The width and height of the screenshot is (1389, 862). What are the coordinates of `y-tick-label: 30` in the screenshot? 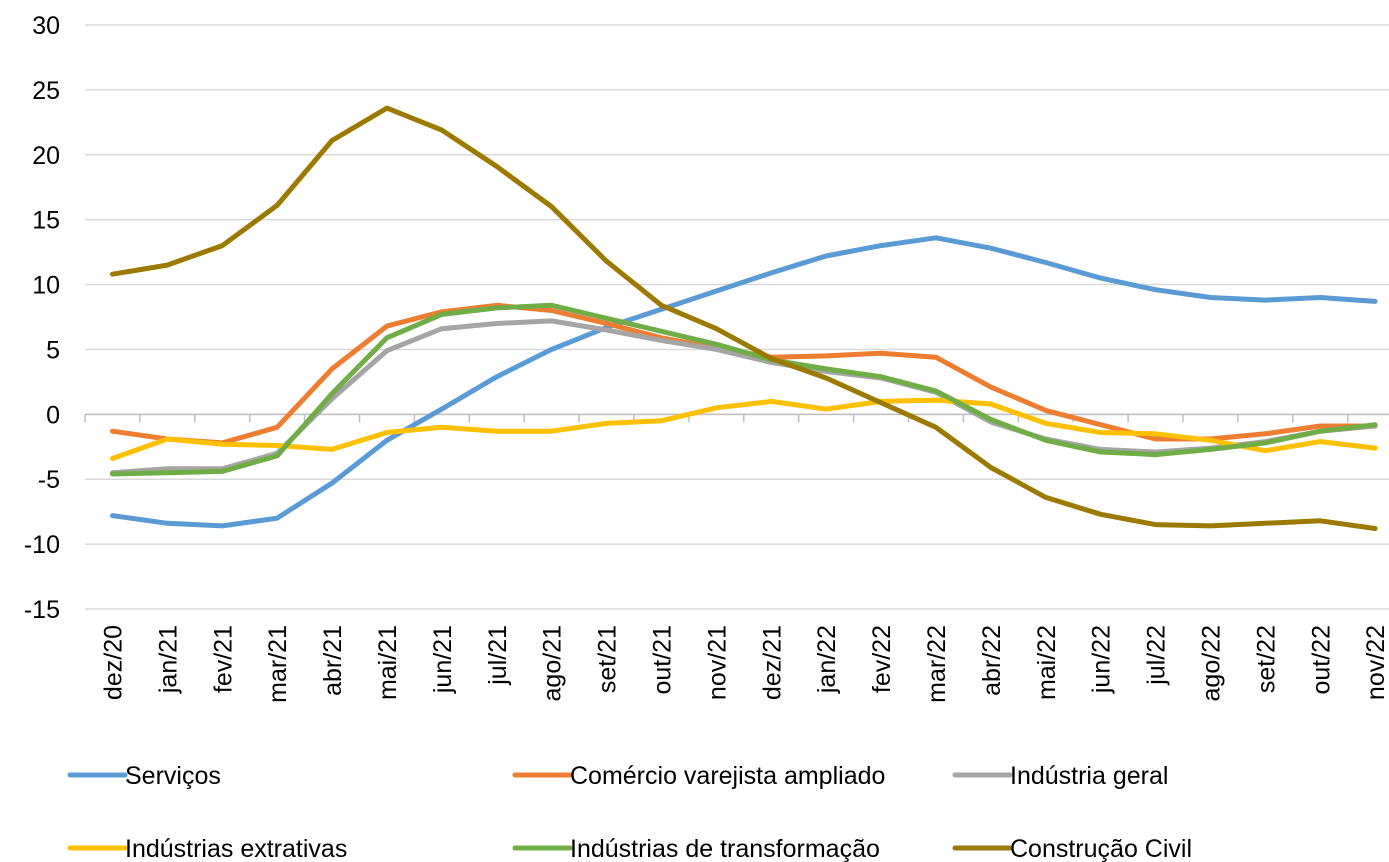 It's located at (46, 26).